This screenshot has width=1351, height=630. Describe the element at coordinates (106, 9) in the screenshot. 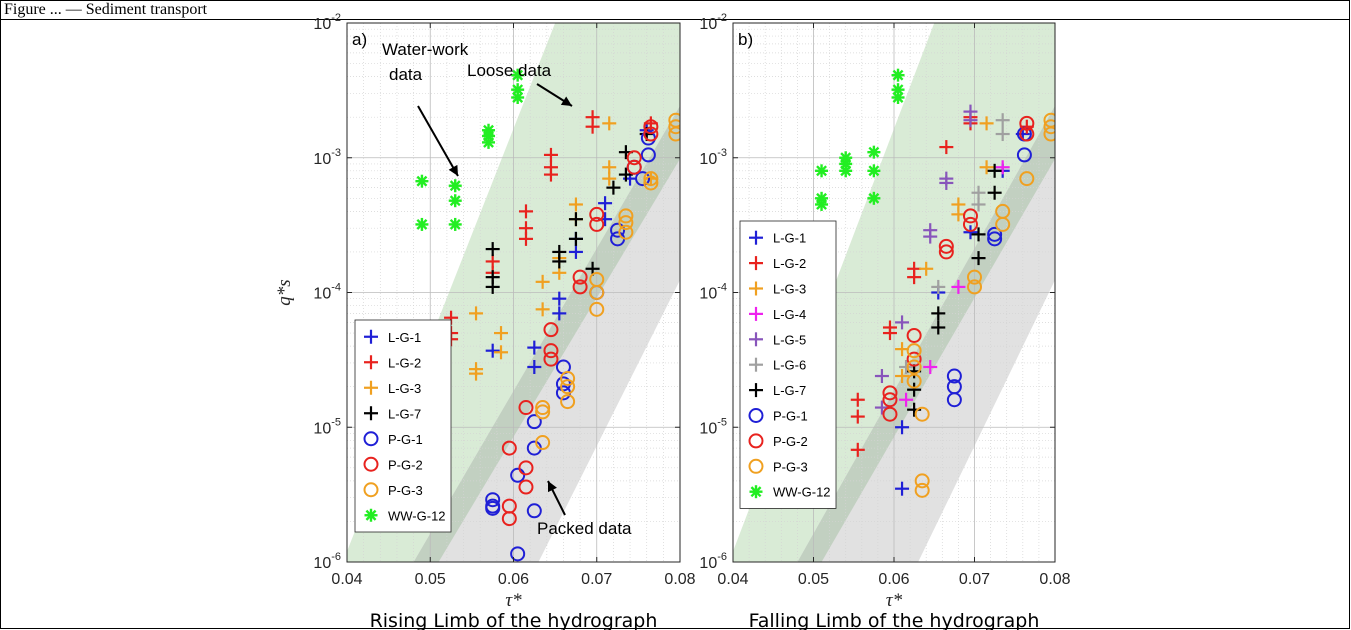

I see `figure-header: Figure ... — Sediment transport` at that location.